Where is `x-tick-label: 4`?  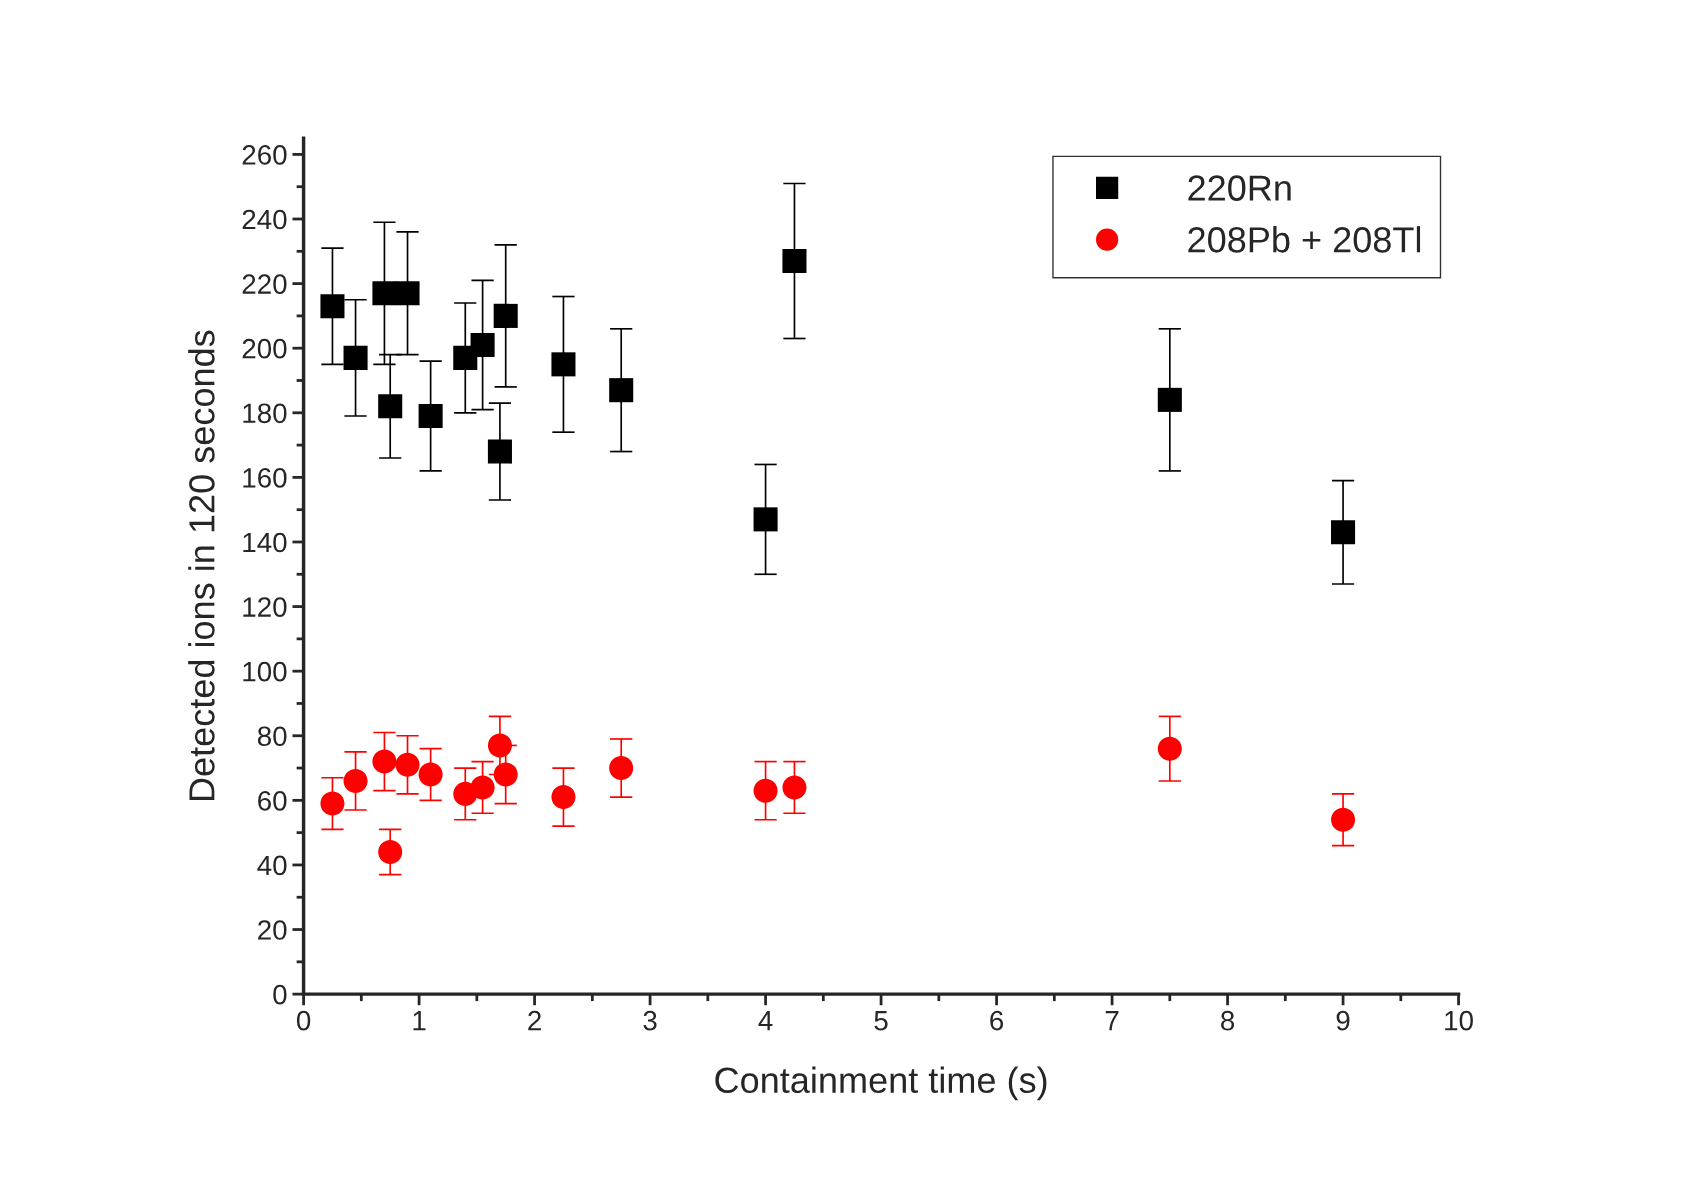 x-tick-label: 4 is located at coordinates (765, 1021).